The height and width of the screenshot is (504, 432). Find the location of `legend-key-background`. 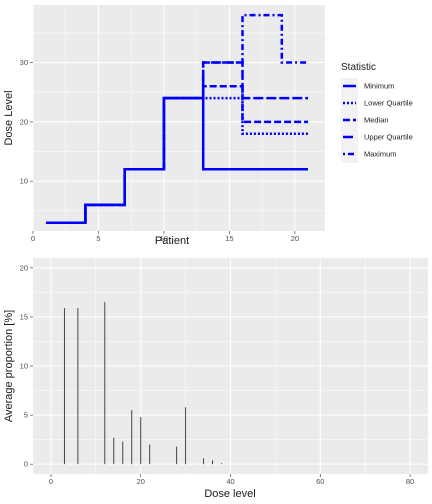

legend-key-background is located at coordinates (349, 103).